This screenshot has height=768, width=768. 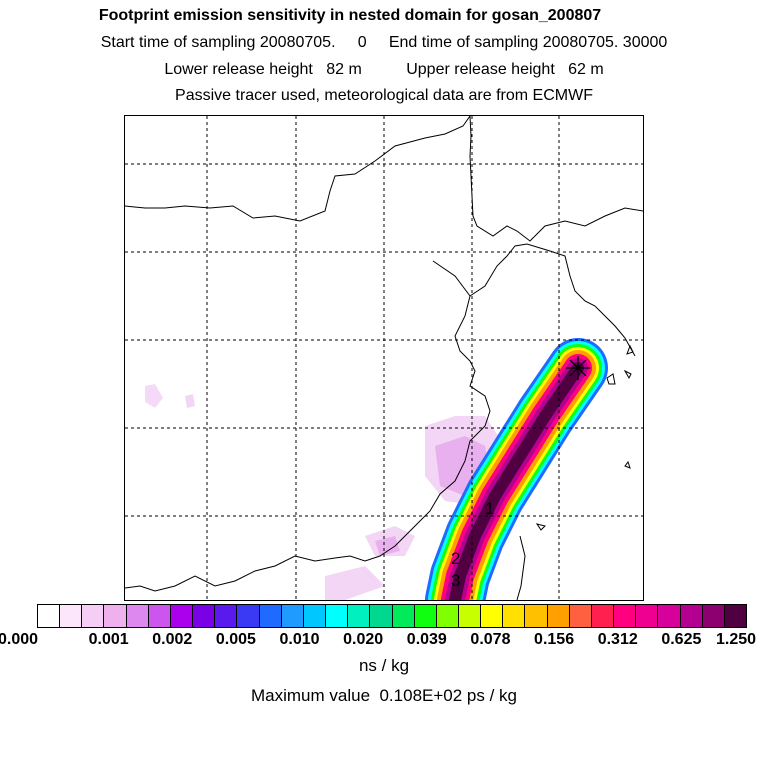 What do you see at coordinates (455, 558) in the screenshot?
I see `time-label-2: 2` at bounding box center [455, 558].